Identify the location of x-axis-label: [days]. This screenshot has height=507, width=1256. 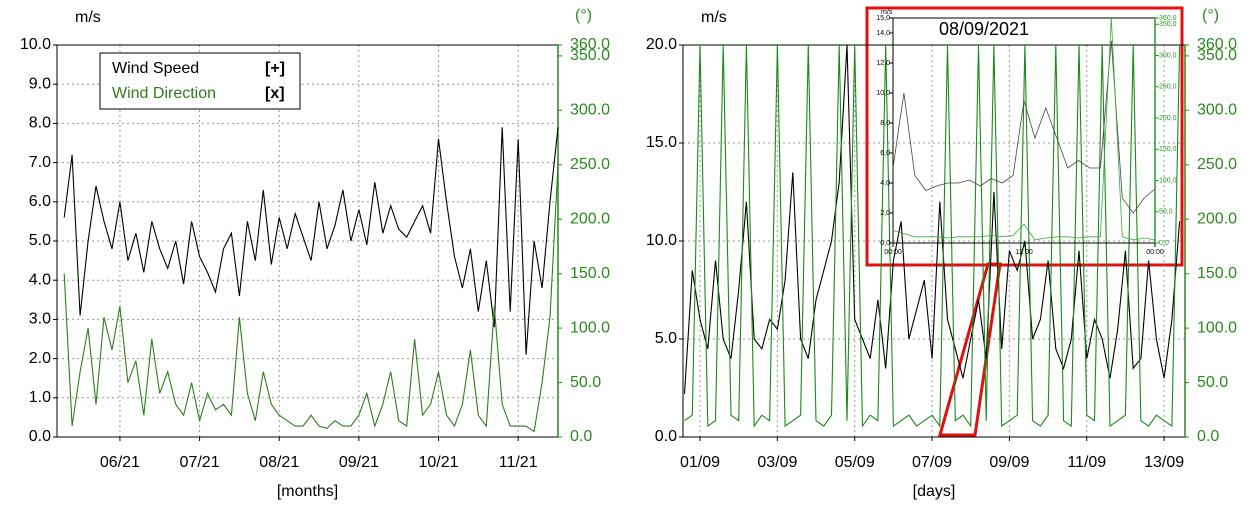
(934, 491).